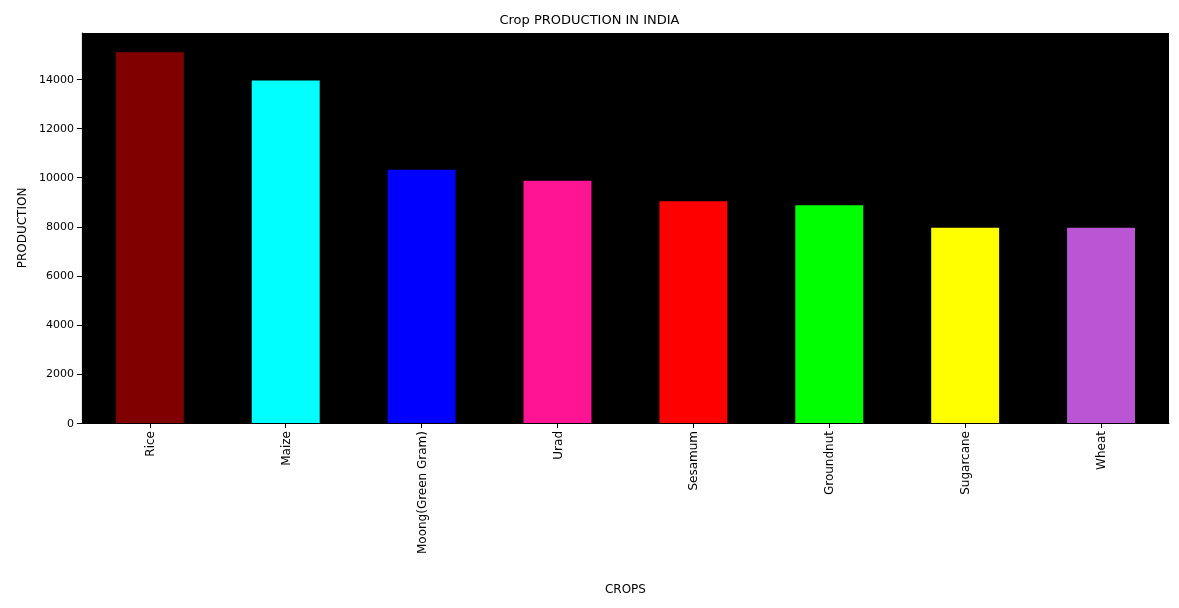  What do you see at coordinates (59, 374) in the screenshot?
I see `y-tick-label: 2000` at bounding box center [59, 374].